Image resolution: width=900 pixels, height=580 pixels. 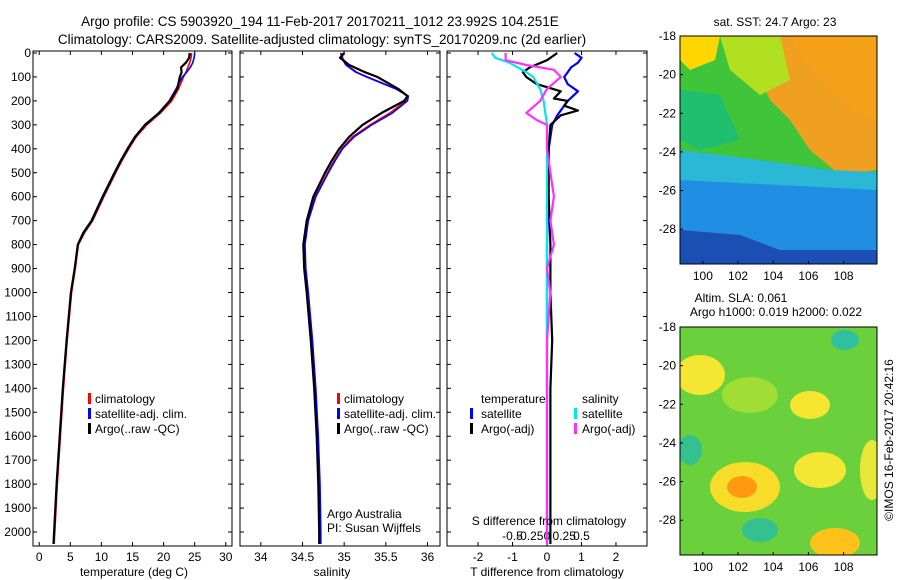 I want to click on series-salinity-argo-adj, so click(x=533, y=298).